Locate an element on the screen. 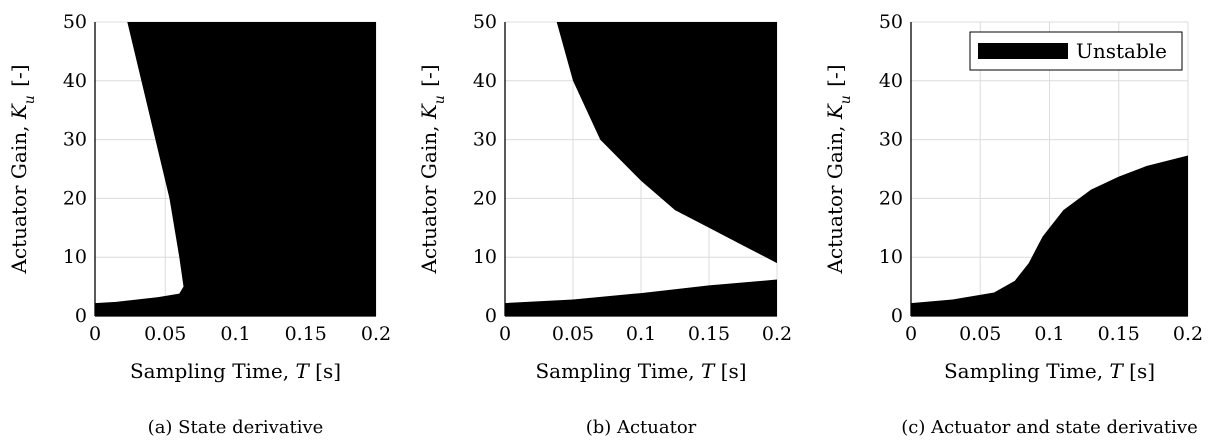 The height and width of the screenshot is (448, 1217). legend-swatch is located at coordinates (1023, 51).